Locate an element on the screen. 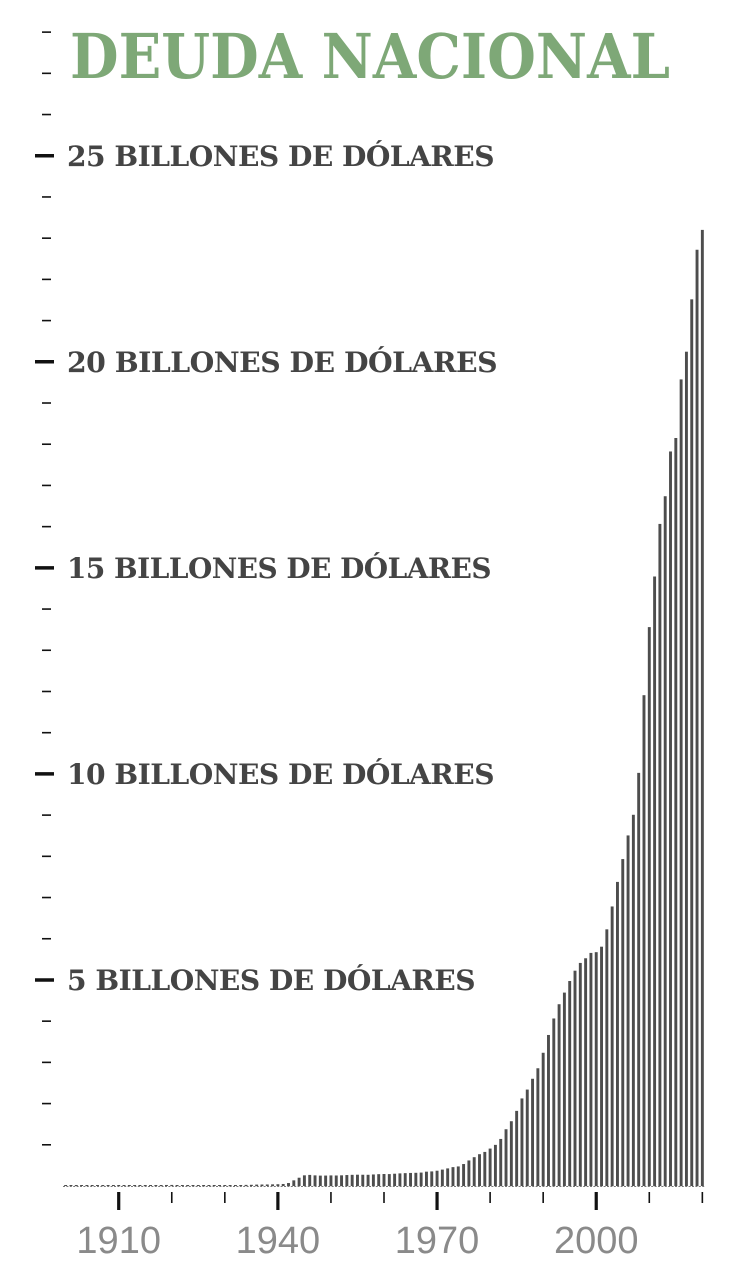 The width and height of the screenshot is (751, 1265). x-tick-label: 1940 is located at coordinates (278, 1241).